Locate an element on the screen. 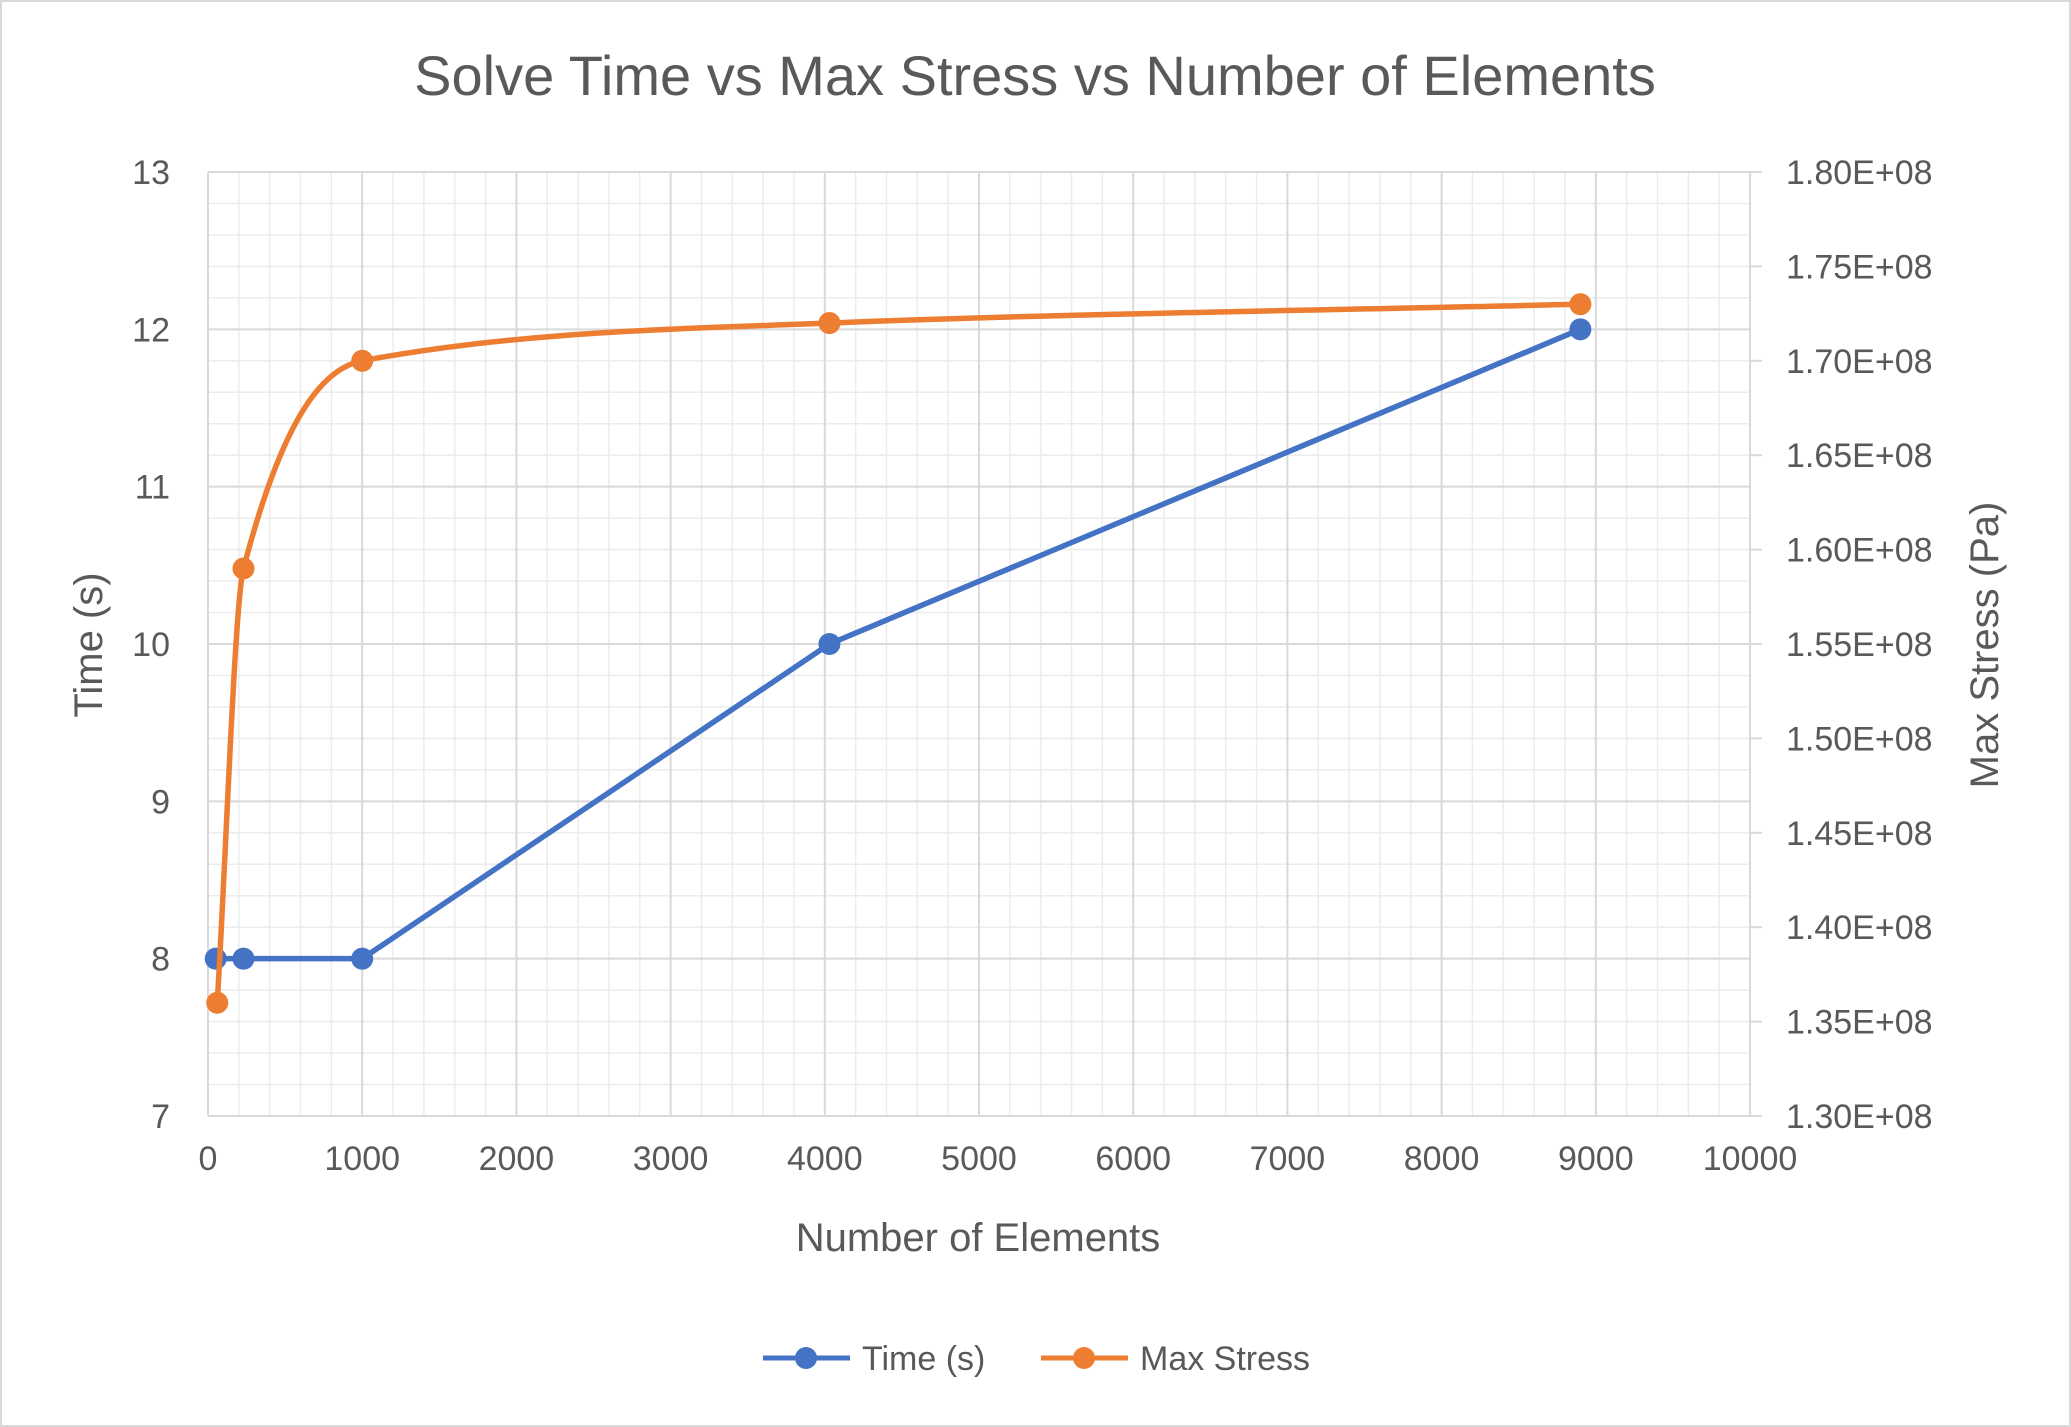 The height and width of the screenshot is (1427, 2071). y2-tick-label: 1.50E+08 is located at coordinates (1859, 739).